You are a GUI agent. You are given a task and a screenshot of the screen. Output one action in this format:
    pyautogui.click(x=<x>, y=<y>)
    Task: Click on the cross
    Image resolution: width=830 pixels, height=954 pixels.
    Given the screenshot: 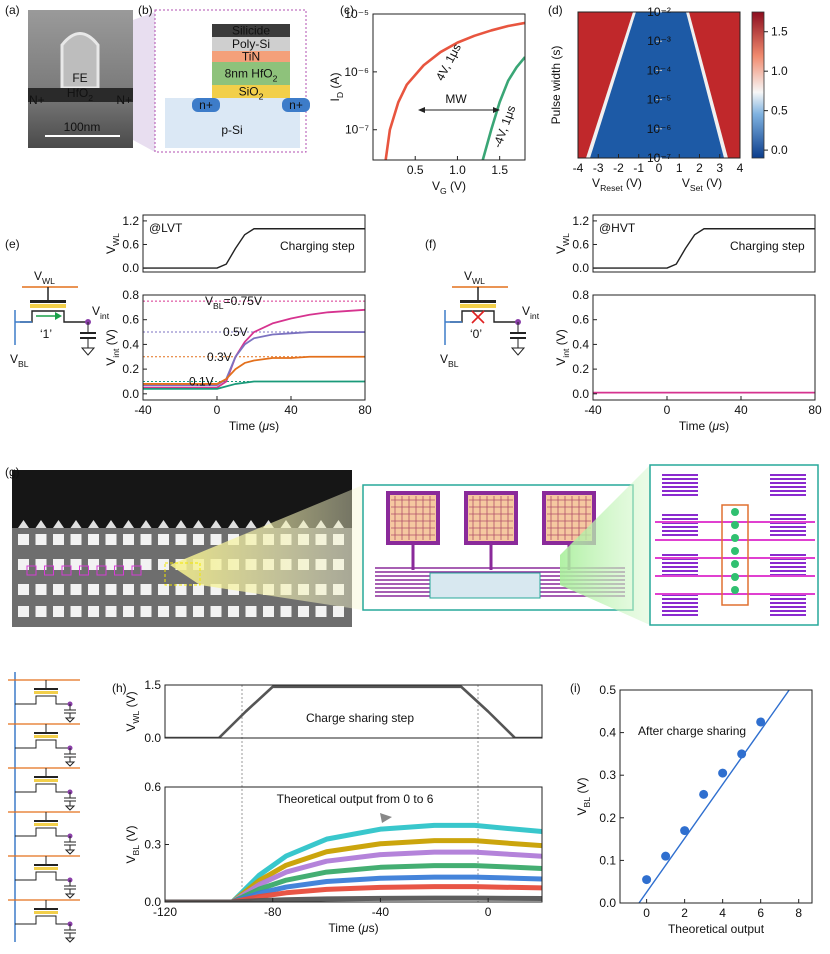 What is the action you would take?
    pyautogui.click(x=478, y=317)
    